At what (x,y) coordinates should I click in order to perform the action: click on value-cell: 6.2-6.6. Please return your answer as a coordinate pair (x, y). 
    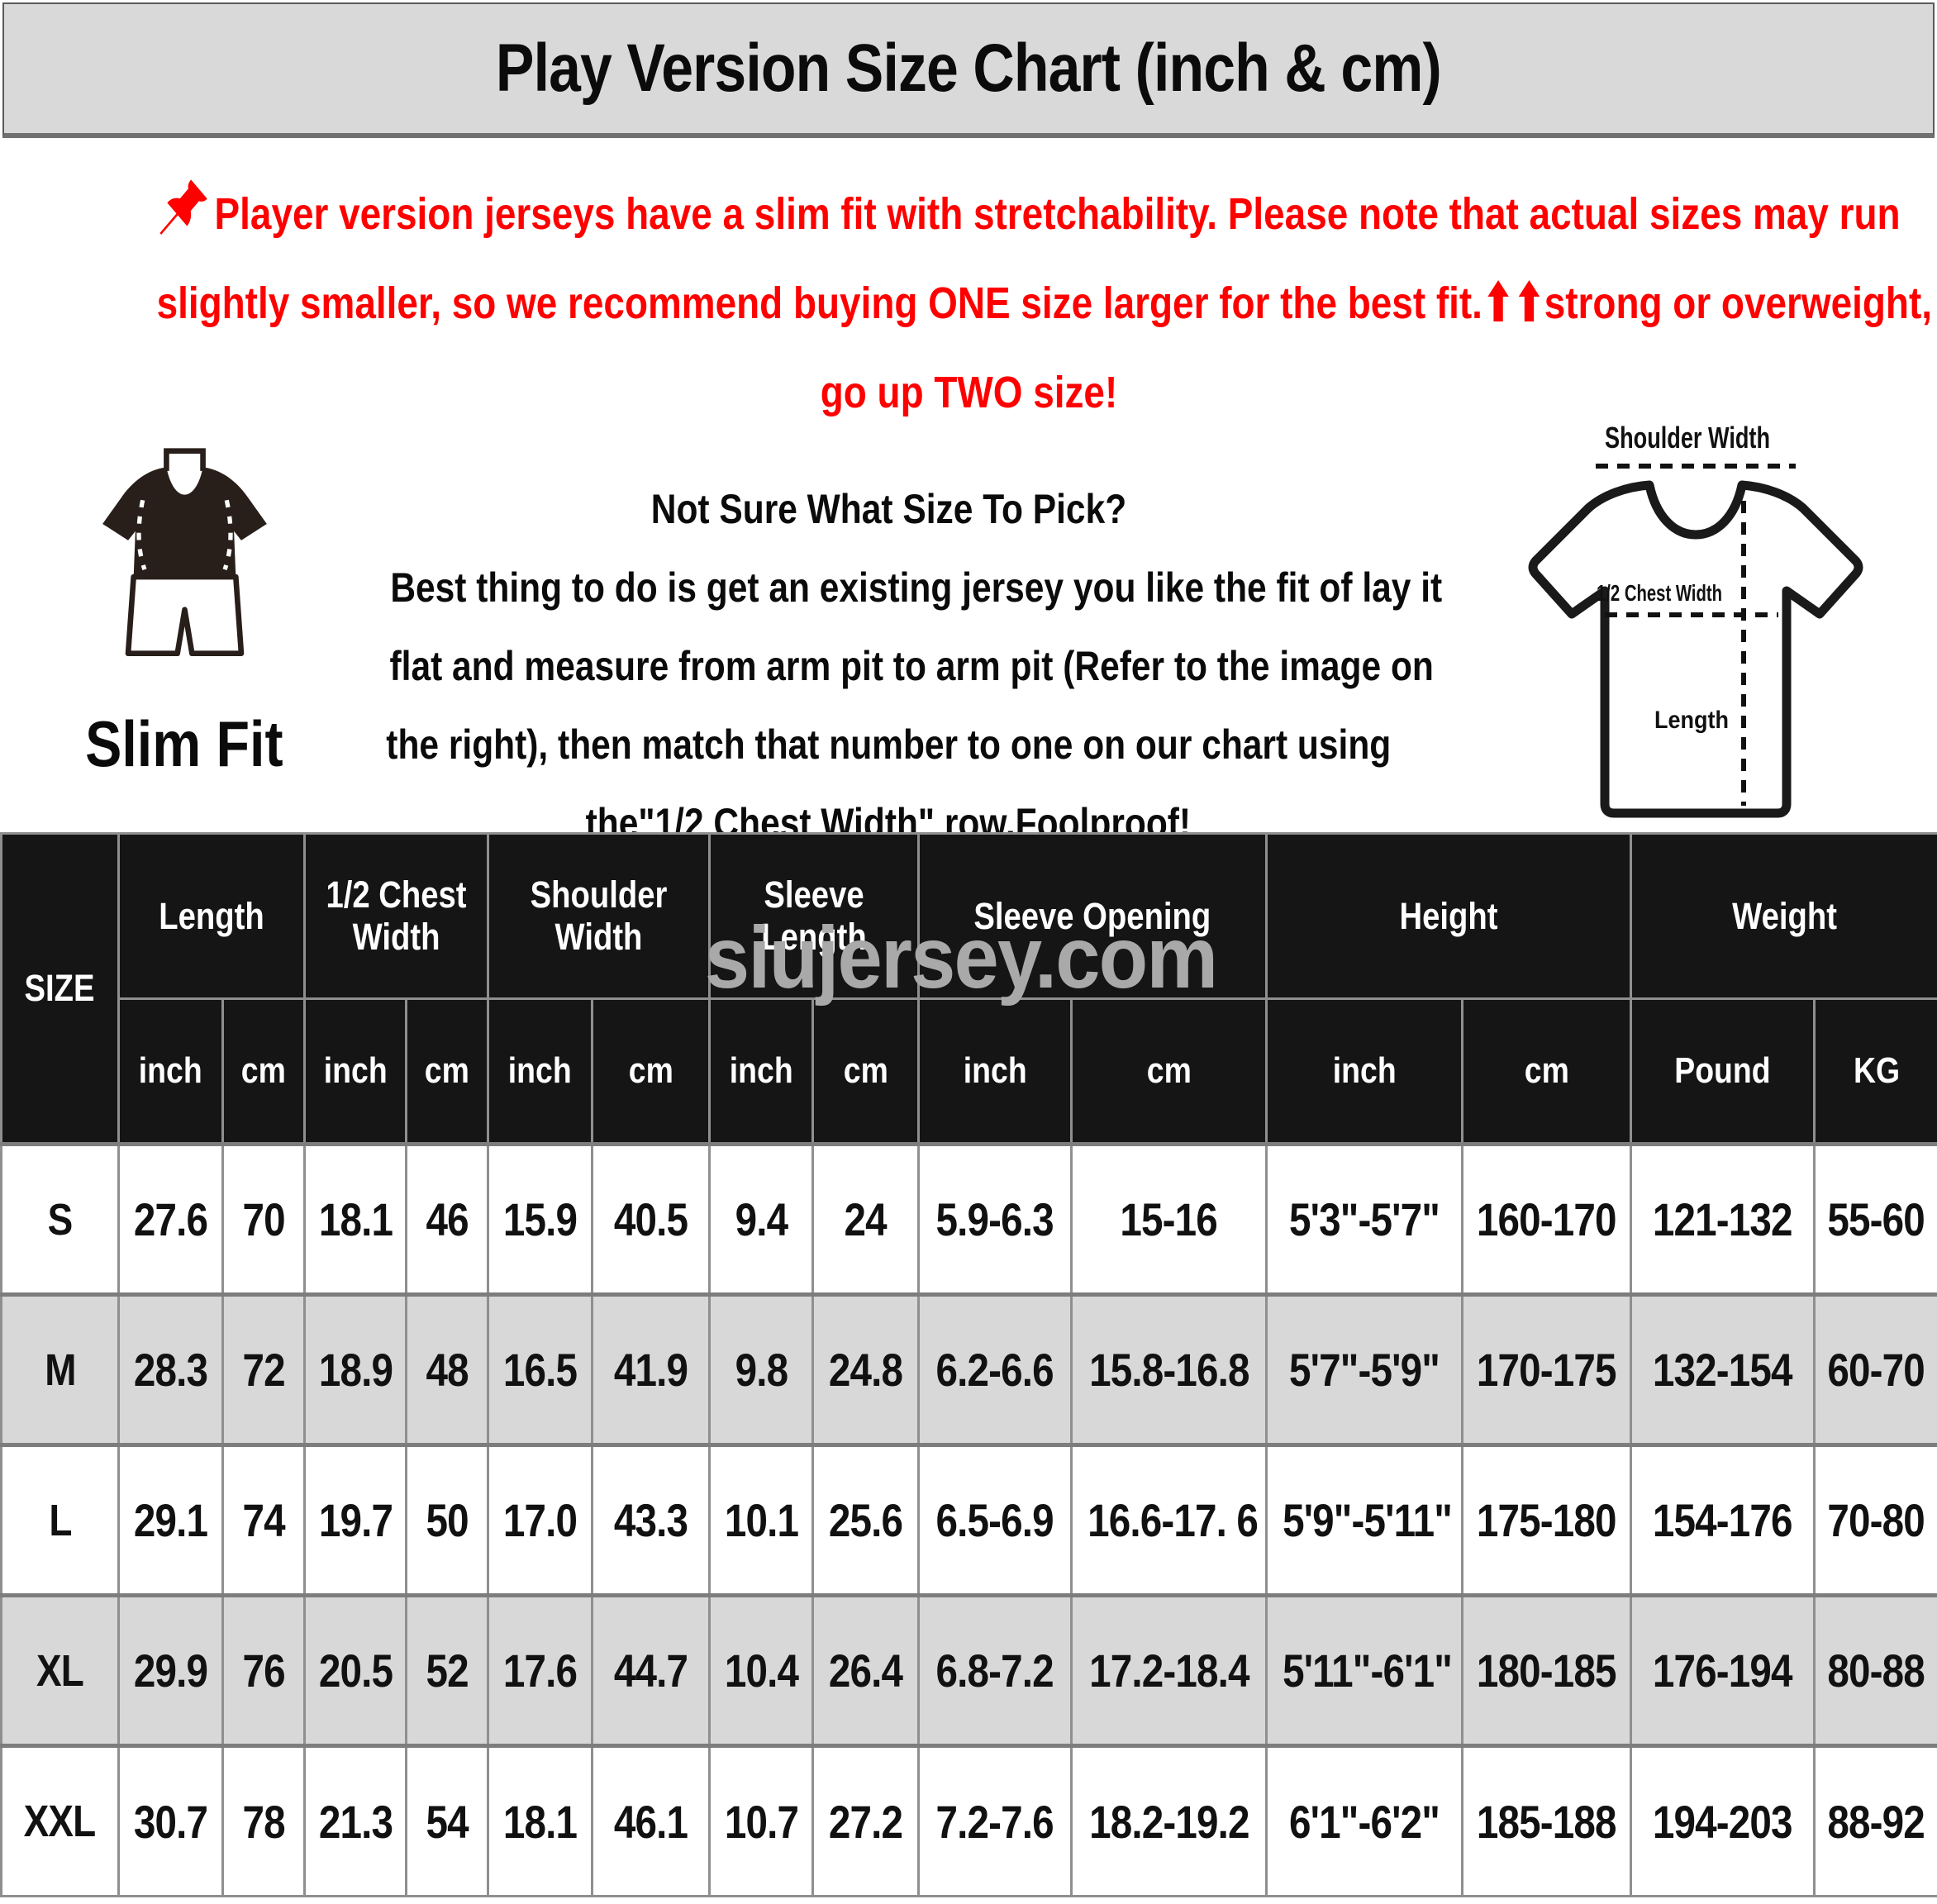
    Looking at the image, I should click on (995, 1370).